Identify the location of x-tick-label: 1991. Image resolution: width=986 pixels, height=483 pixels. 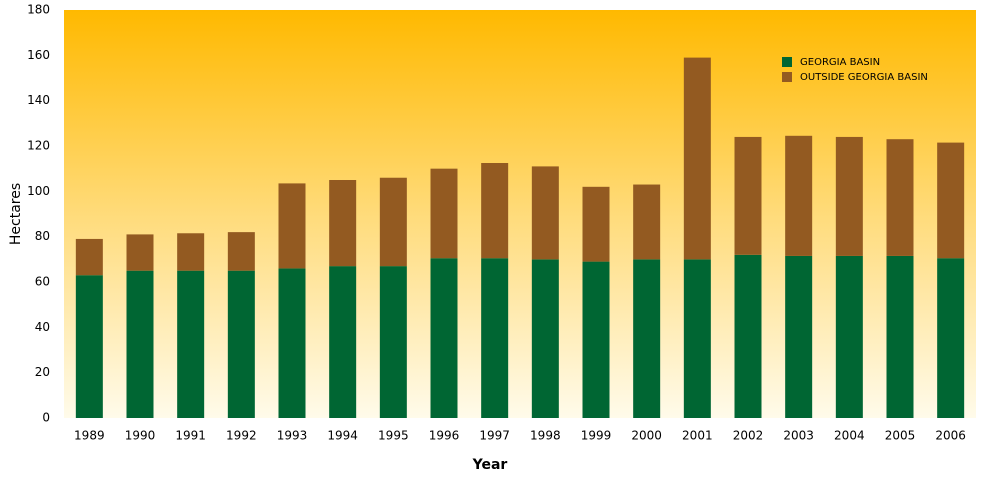
(190, 436).